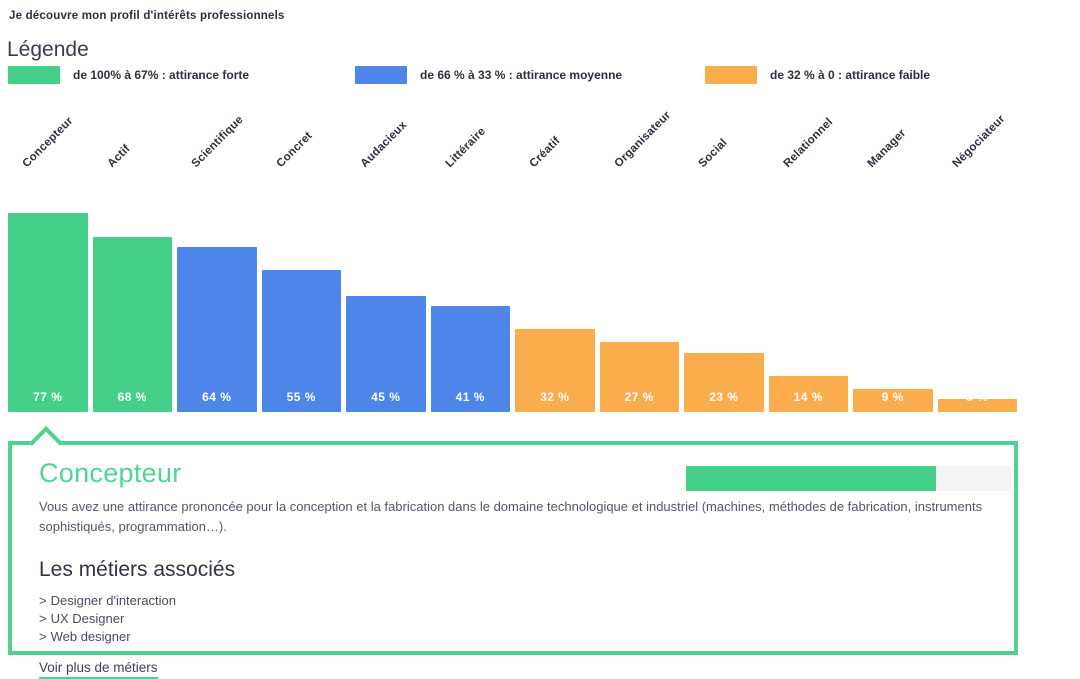  What do you see at coordinates (555, 283) in the screenshot?
I see `bar-column: 32 %` at bounding box center [555, 283].